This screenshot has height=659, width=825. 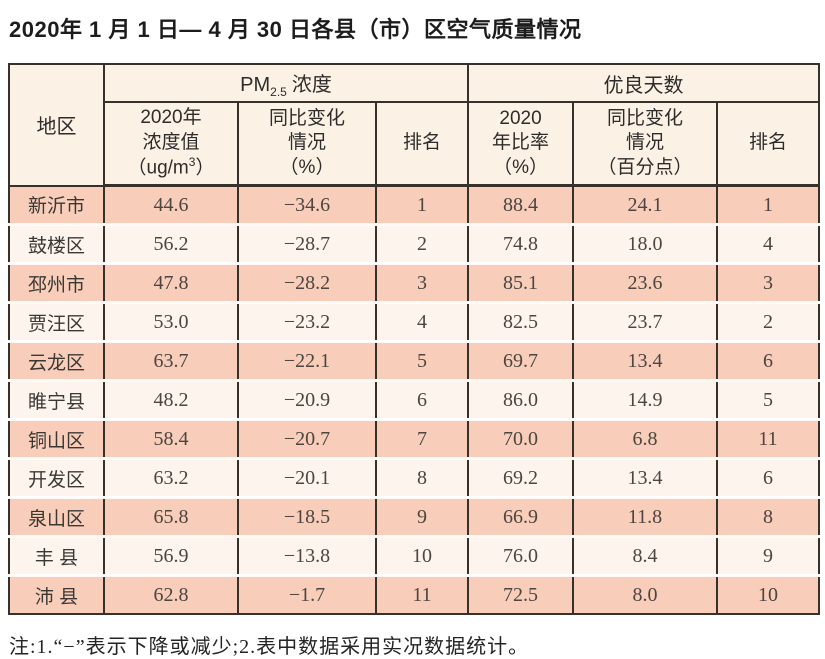 What do you see at coordinates (645, 321) in the screenshot?
I see `value-cell: 23.7` at bounding box center [645, 321].